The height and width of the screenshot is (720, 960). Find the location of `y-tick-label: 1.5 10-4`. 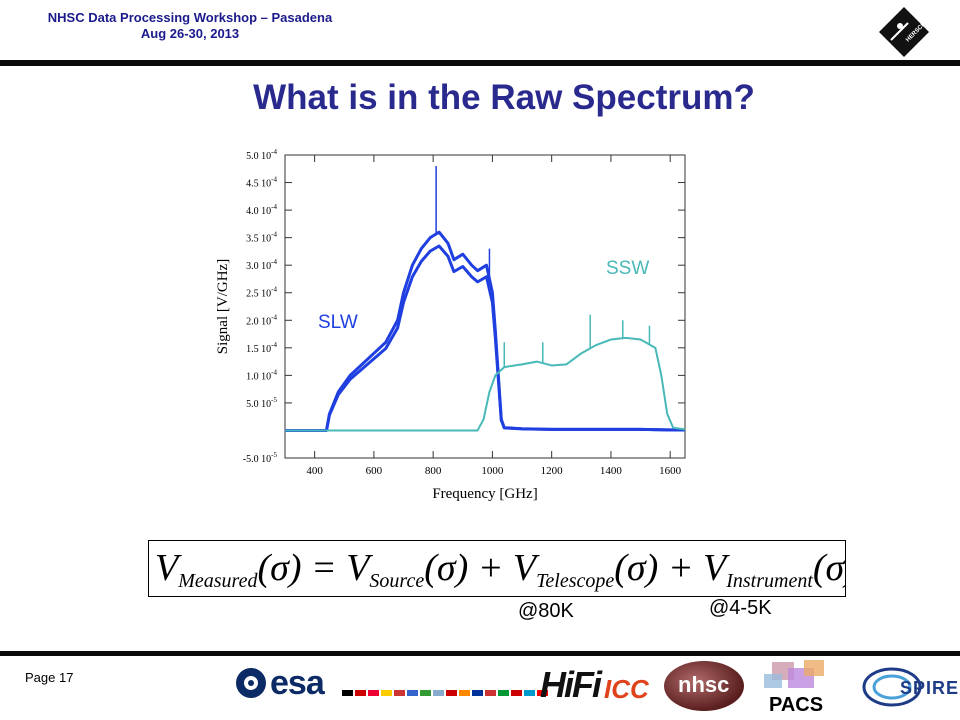

y-tick-label: 1.5 10-4 is located at coordinates (261, 348).